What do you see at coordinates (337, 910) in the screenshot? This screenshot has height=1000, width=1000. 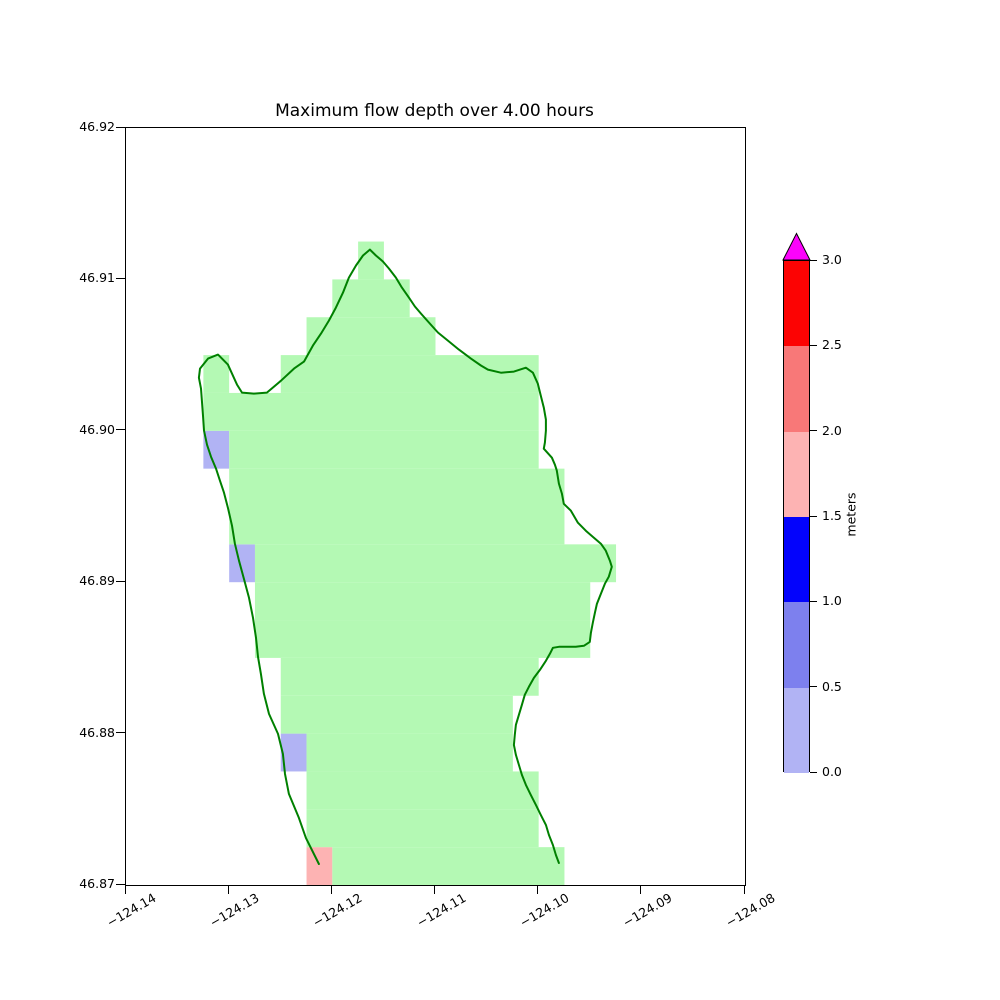 I see `x-tick-label-text: −124.12` at bounding box center [337, 910].